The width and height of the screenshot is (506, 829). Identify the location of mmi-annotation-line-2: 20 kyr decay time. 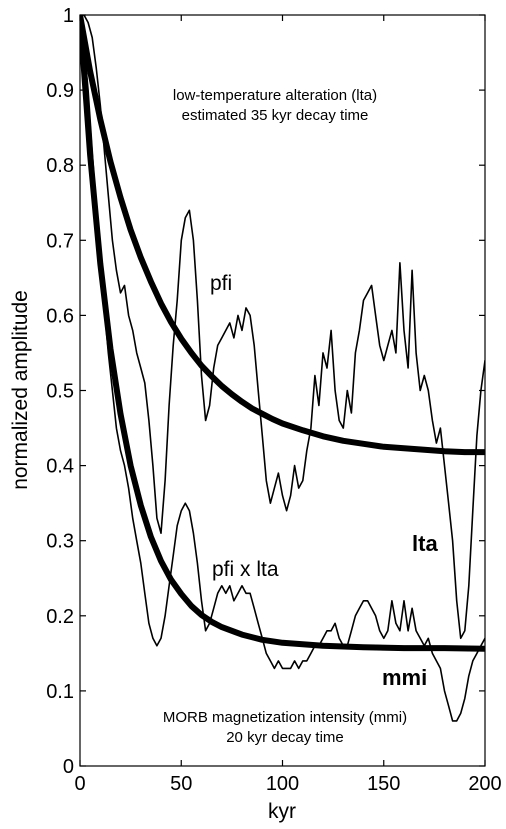
(285, 737).